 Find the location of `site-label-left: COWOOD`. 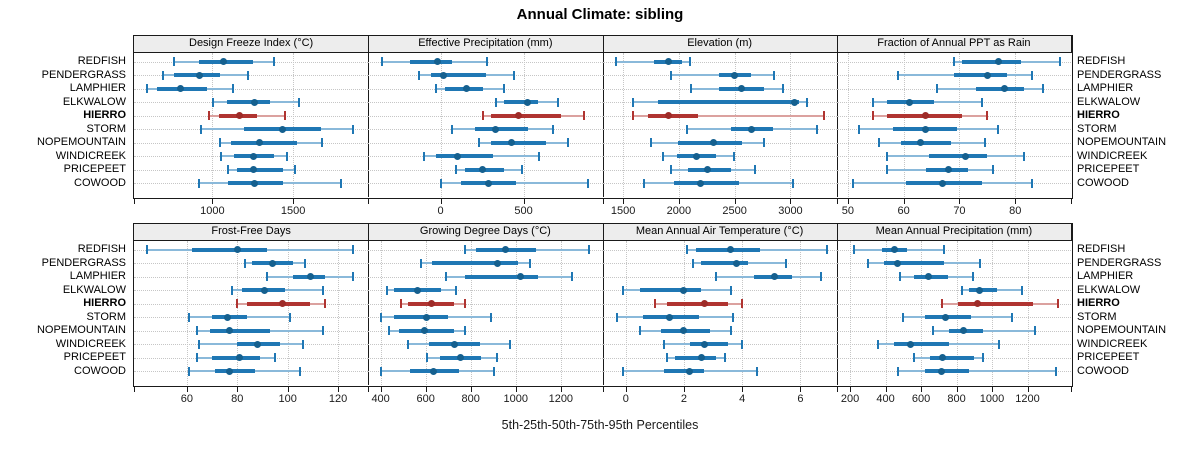

site-label-left: COWOOD is located at coordinates (100, 182).